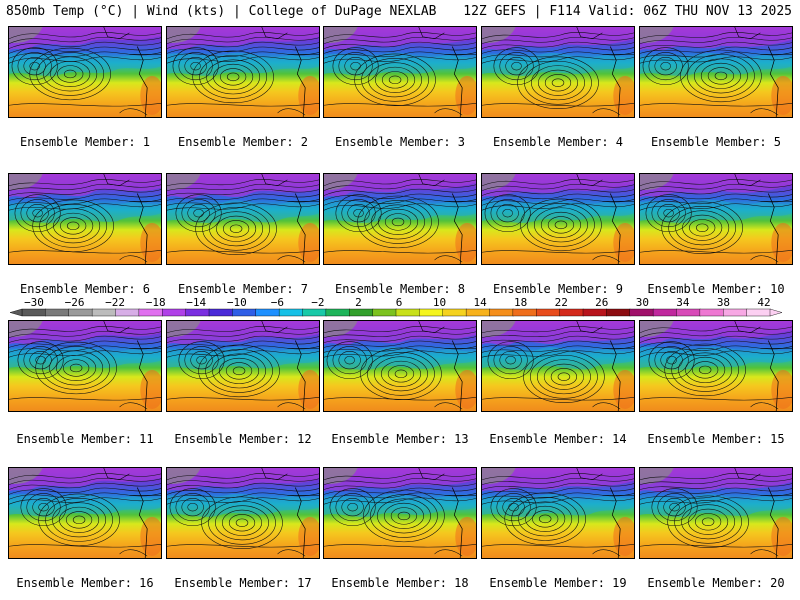 Image resolution: width=800 pixels, height=600 pixels. Describe the element at coordinates (85, 289) in the screenshot. I see `ensemble-member-label: Ensemble Member: 6` at that location.